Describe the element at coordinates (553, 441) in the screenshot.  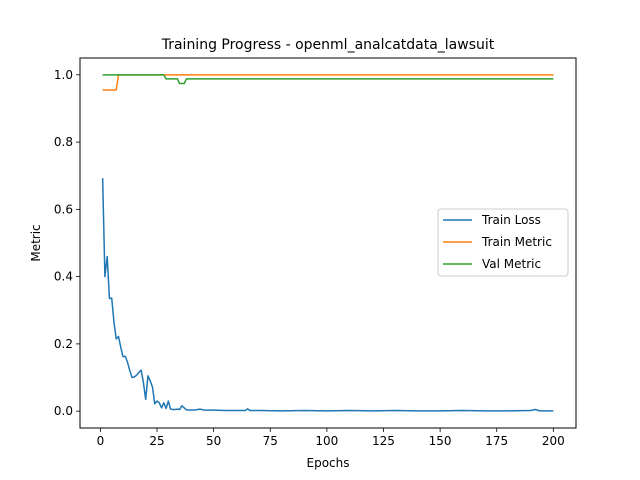
I see `x-tick-label: 200` at that location.